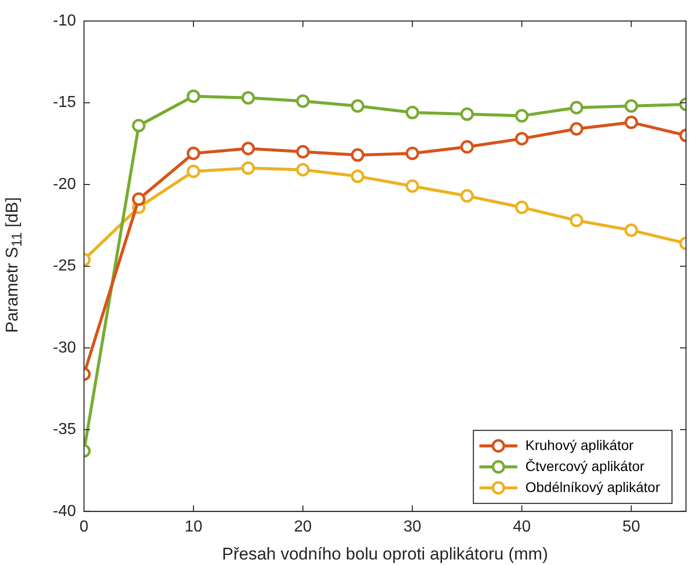  Describe the element at coordinates (64, 347) in the screenshot. I see `y-tick-label: -30` at that location.